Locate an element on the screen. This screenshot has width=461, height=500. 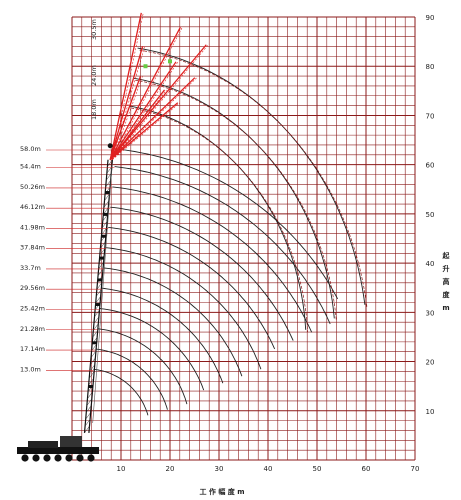
jib-length-label: 18.0m is located at coordinates (94, 109).